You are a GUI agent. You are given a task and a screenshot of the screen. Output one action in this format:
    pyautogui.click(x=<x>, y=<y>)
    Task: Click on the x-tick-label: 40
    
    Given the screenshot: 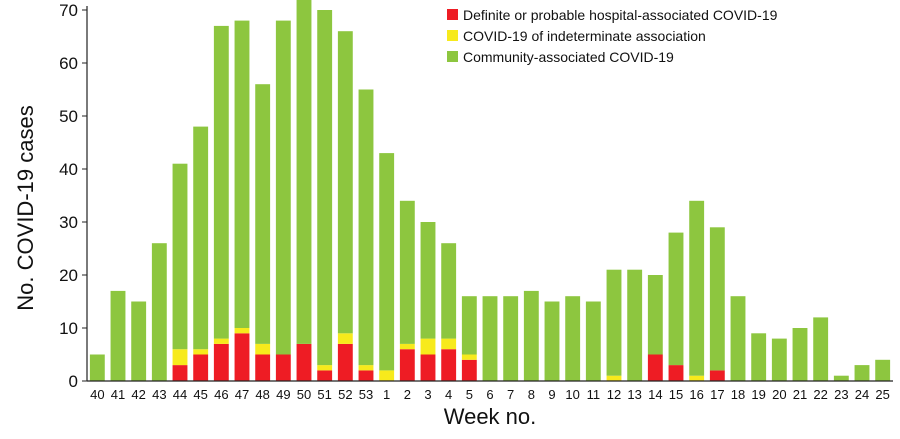 What is the action you would take?
    pyautogui.click(x=97, y=394)
    